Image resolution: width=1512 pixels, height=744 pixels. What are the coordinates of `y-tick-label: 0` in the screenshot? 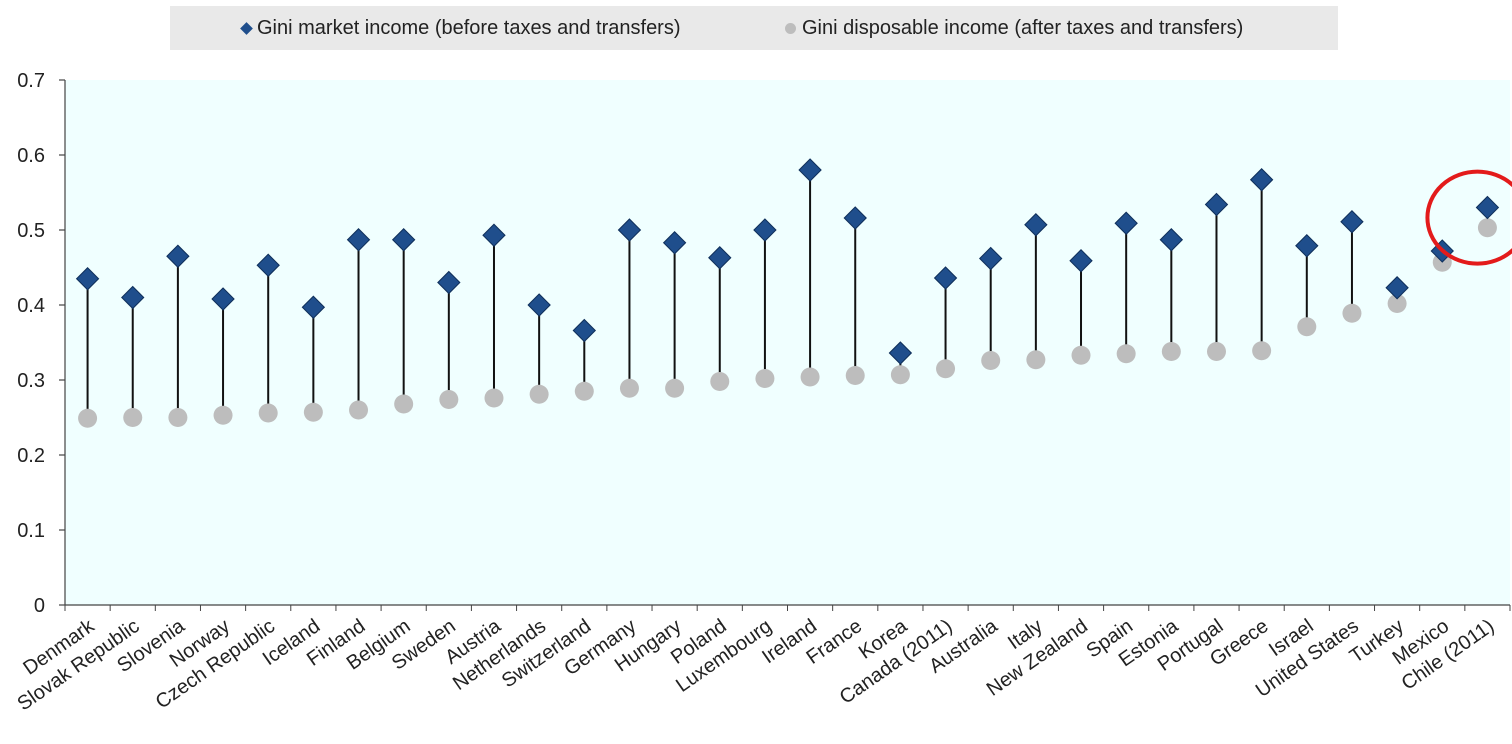 It's located at (39, 606).